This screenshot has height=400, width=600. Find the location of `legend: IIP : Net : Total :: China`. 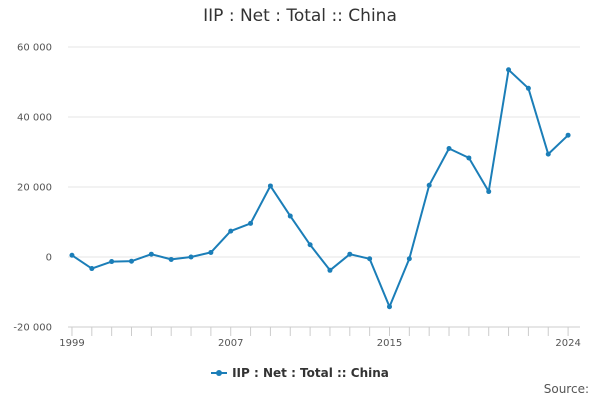

legend: IIP : Net : Total :: China is located at coordinates (300, 373).